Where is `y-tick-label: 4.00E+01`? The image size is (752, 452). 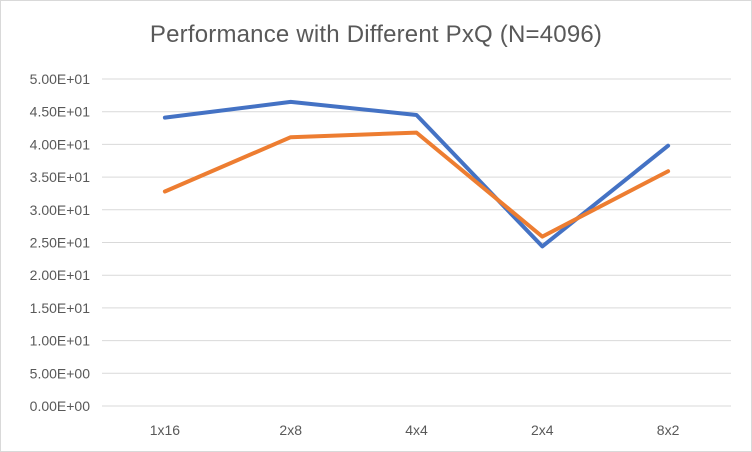
y-tick-label: 4.00E+01 is located at coordinates (60, 144).